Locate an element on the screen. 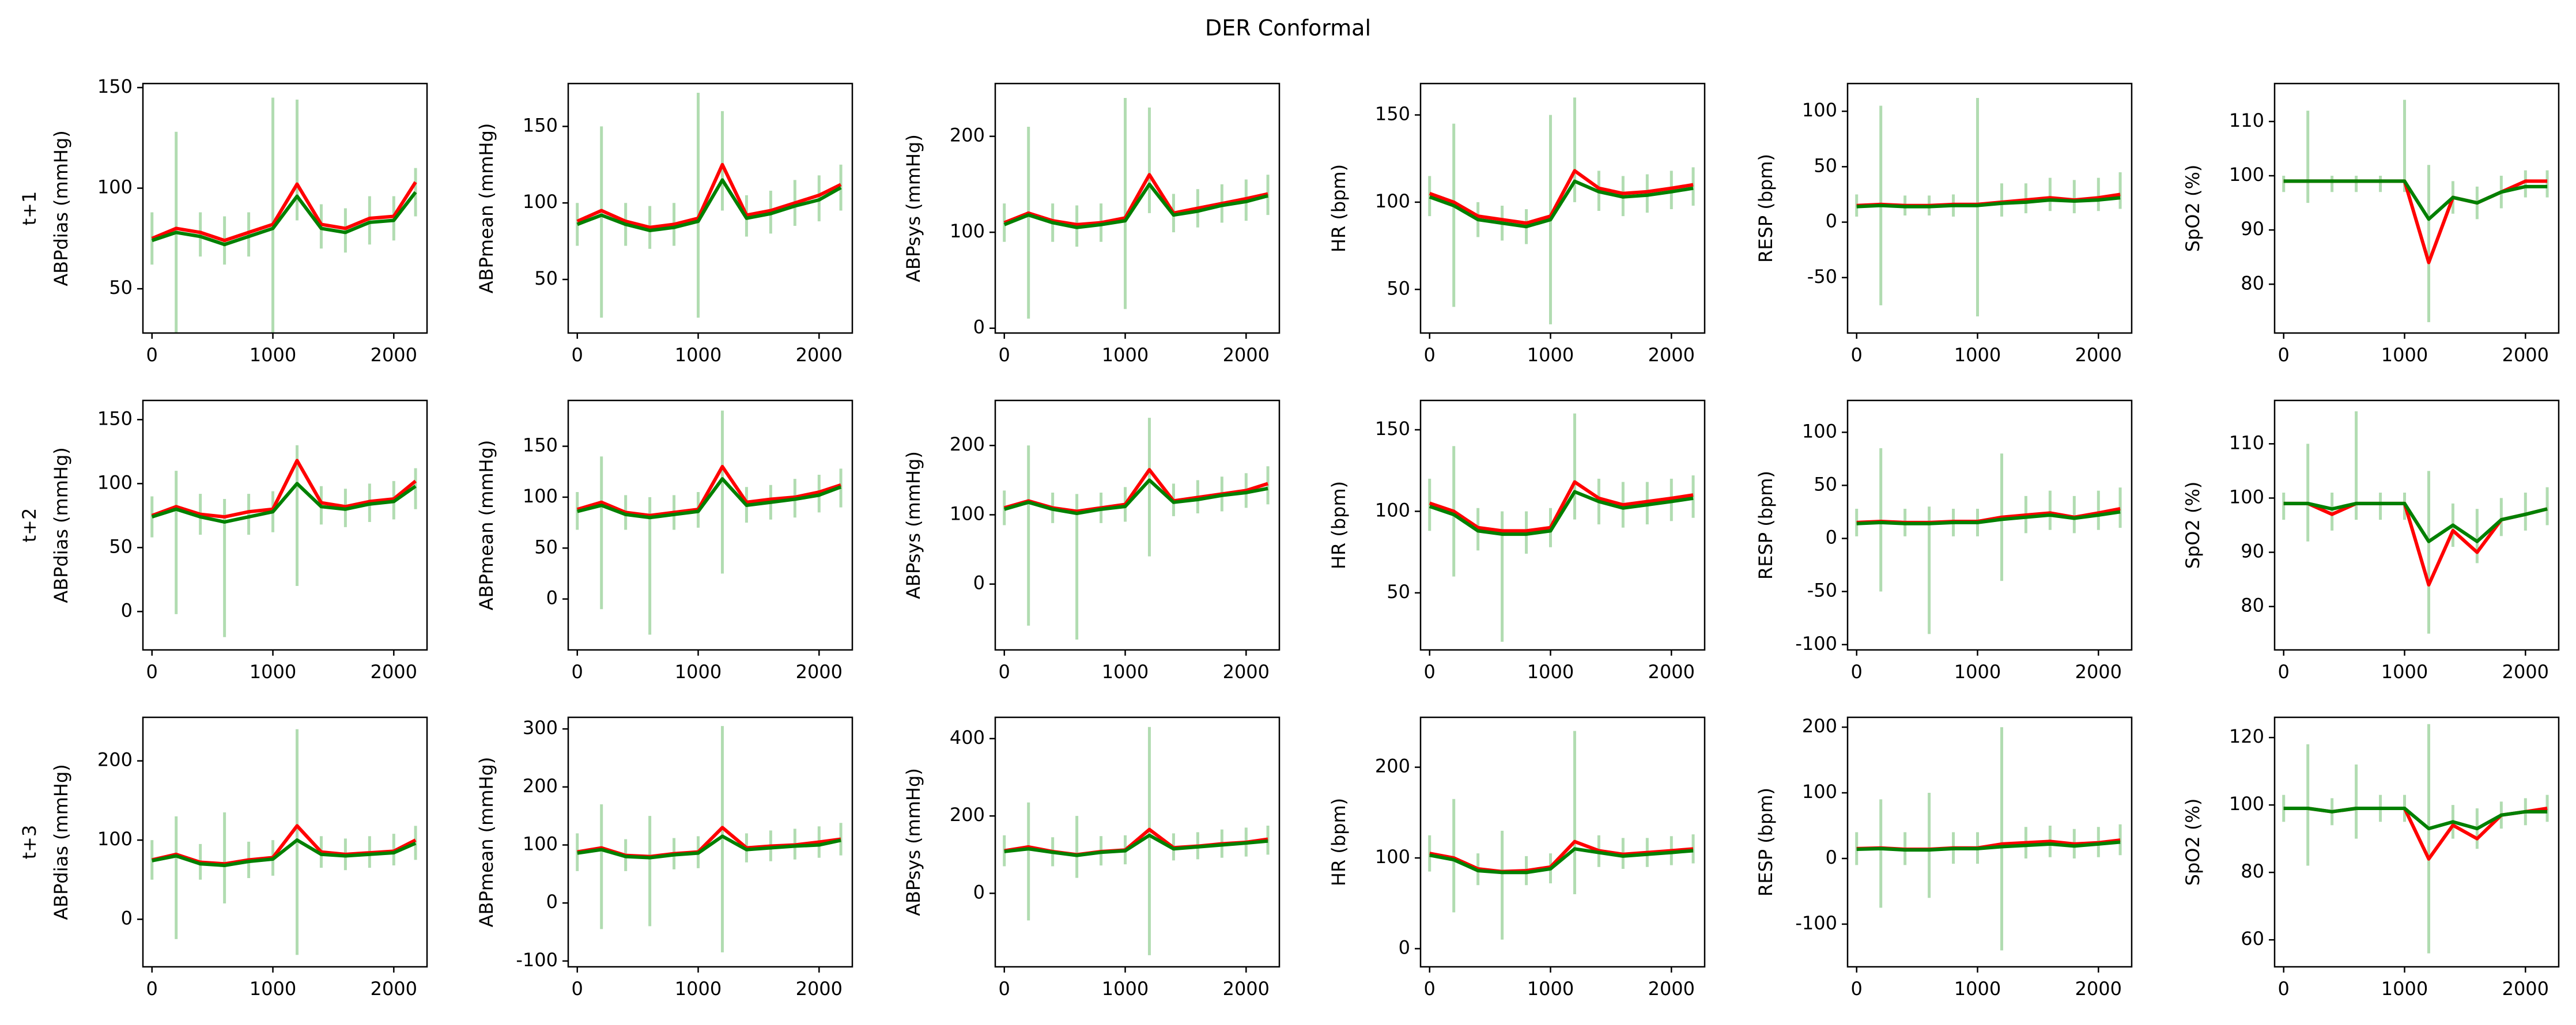 Image resolution: width=2576 pixels, height=1025 pixels. y-tick-label: 110 is located at coordinates (2246, 442).